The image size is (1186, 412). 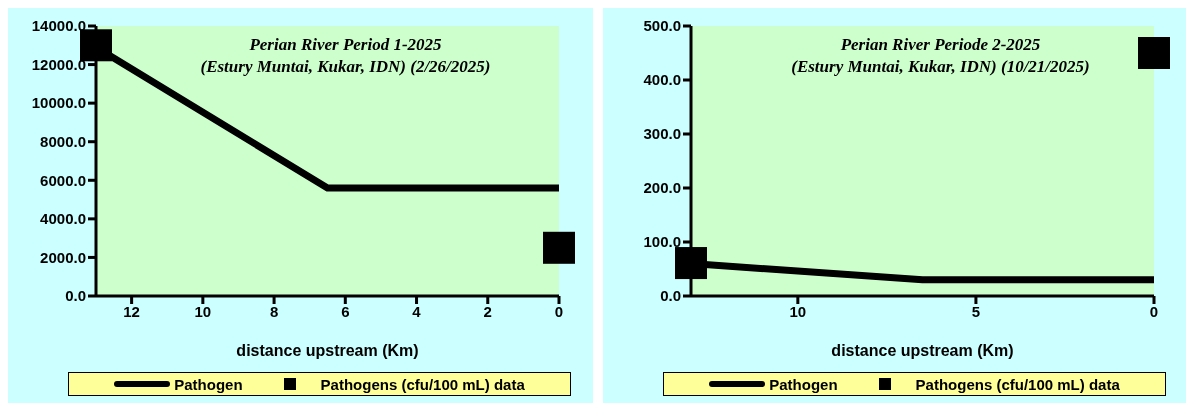 What do you see at coordinates (662, 242) in the screenshot?
I see `y-tick-label: 100.0` at bounding box center [662, 242].